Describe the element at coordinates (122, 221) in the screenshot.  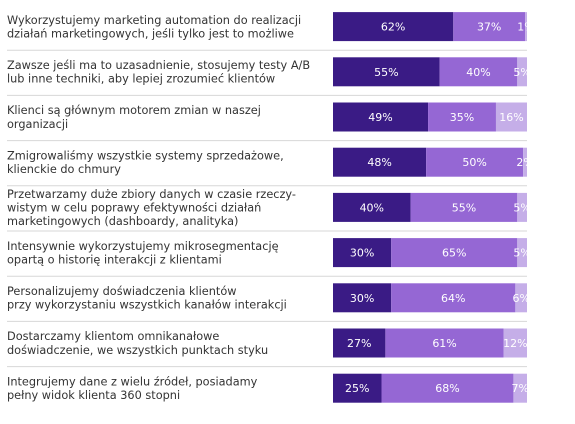
I see `category-label: marketingowych (dashboardy, analityka)` at that location.